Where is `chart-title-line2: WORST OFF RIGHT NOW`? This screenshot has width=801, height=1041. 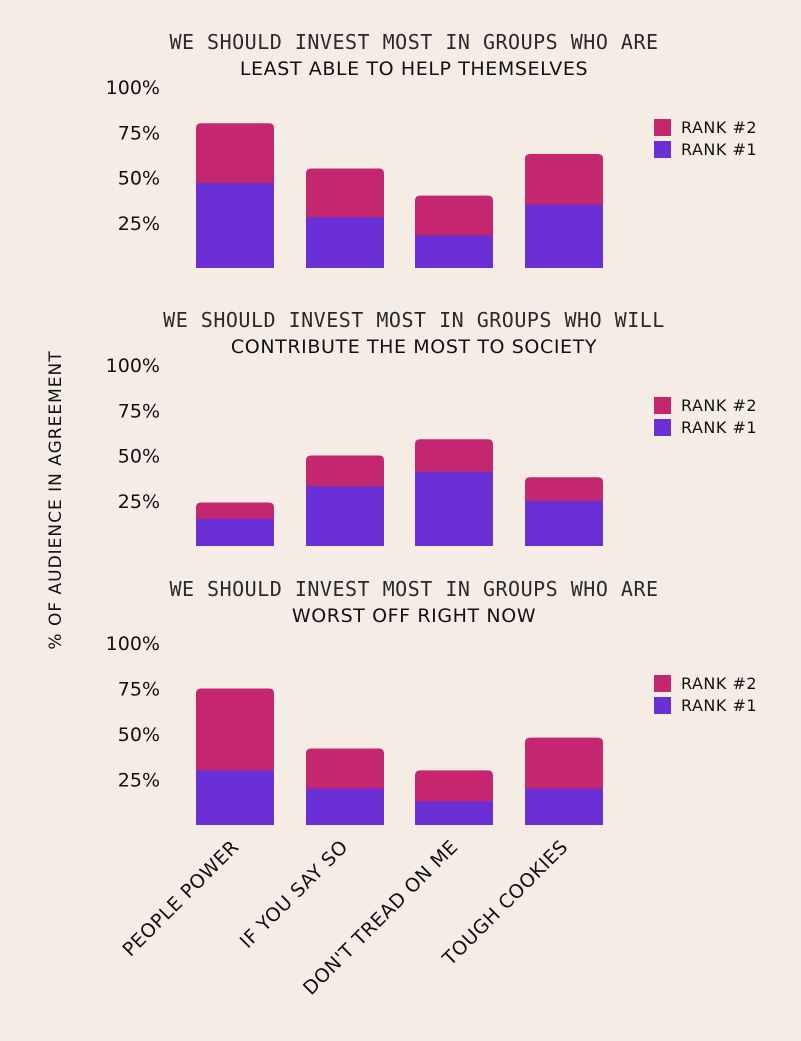 chart-title-line2: WORST OFF RIGHT NOW is located at coordinates (414, 616).